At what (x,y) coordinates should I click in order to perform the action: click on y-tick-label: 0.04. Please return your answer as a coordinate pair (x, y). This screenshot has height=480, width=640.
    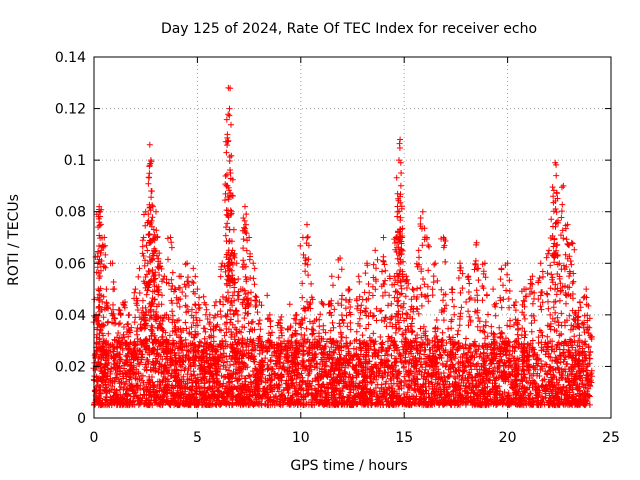
    Looking at the image, I should click on (70, 316).